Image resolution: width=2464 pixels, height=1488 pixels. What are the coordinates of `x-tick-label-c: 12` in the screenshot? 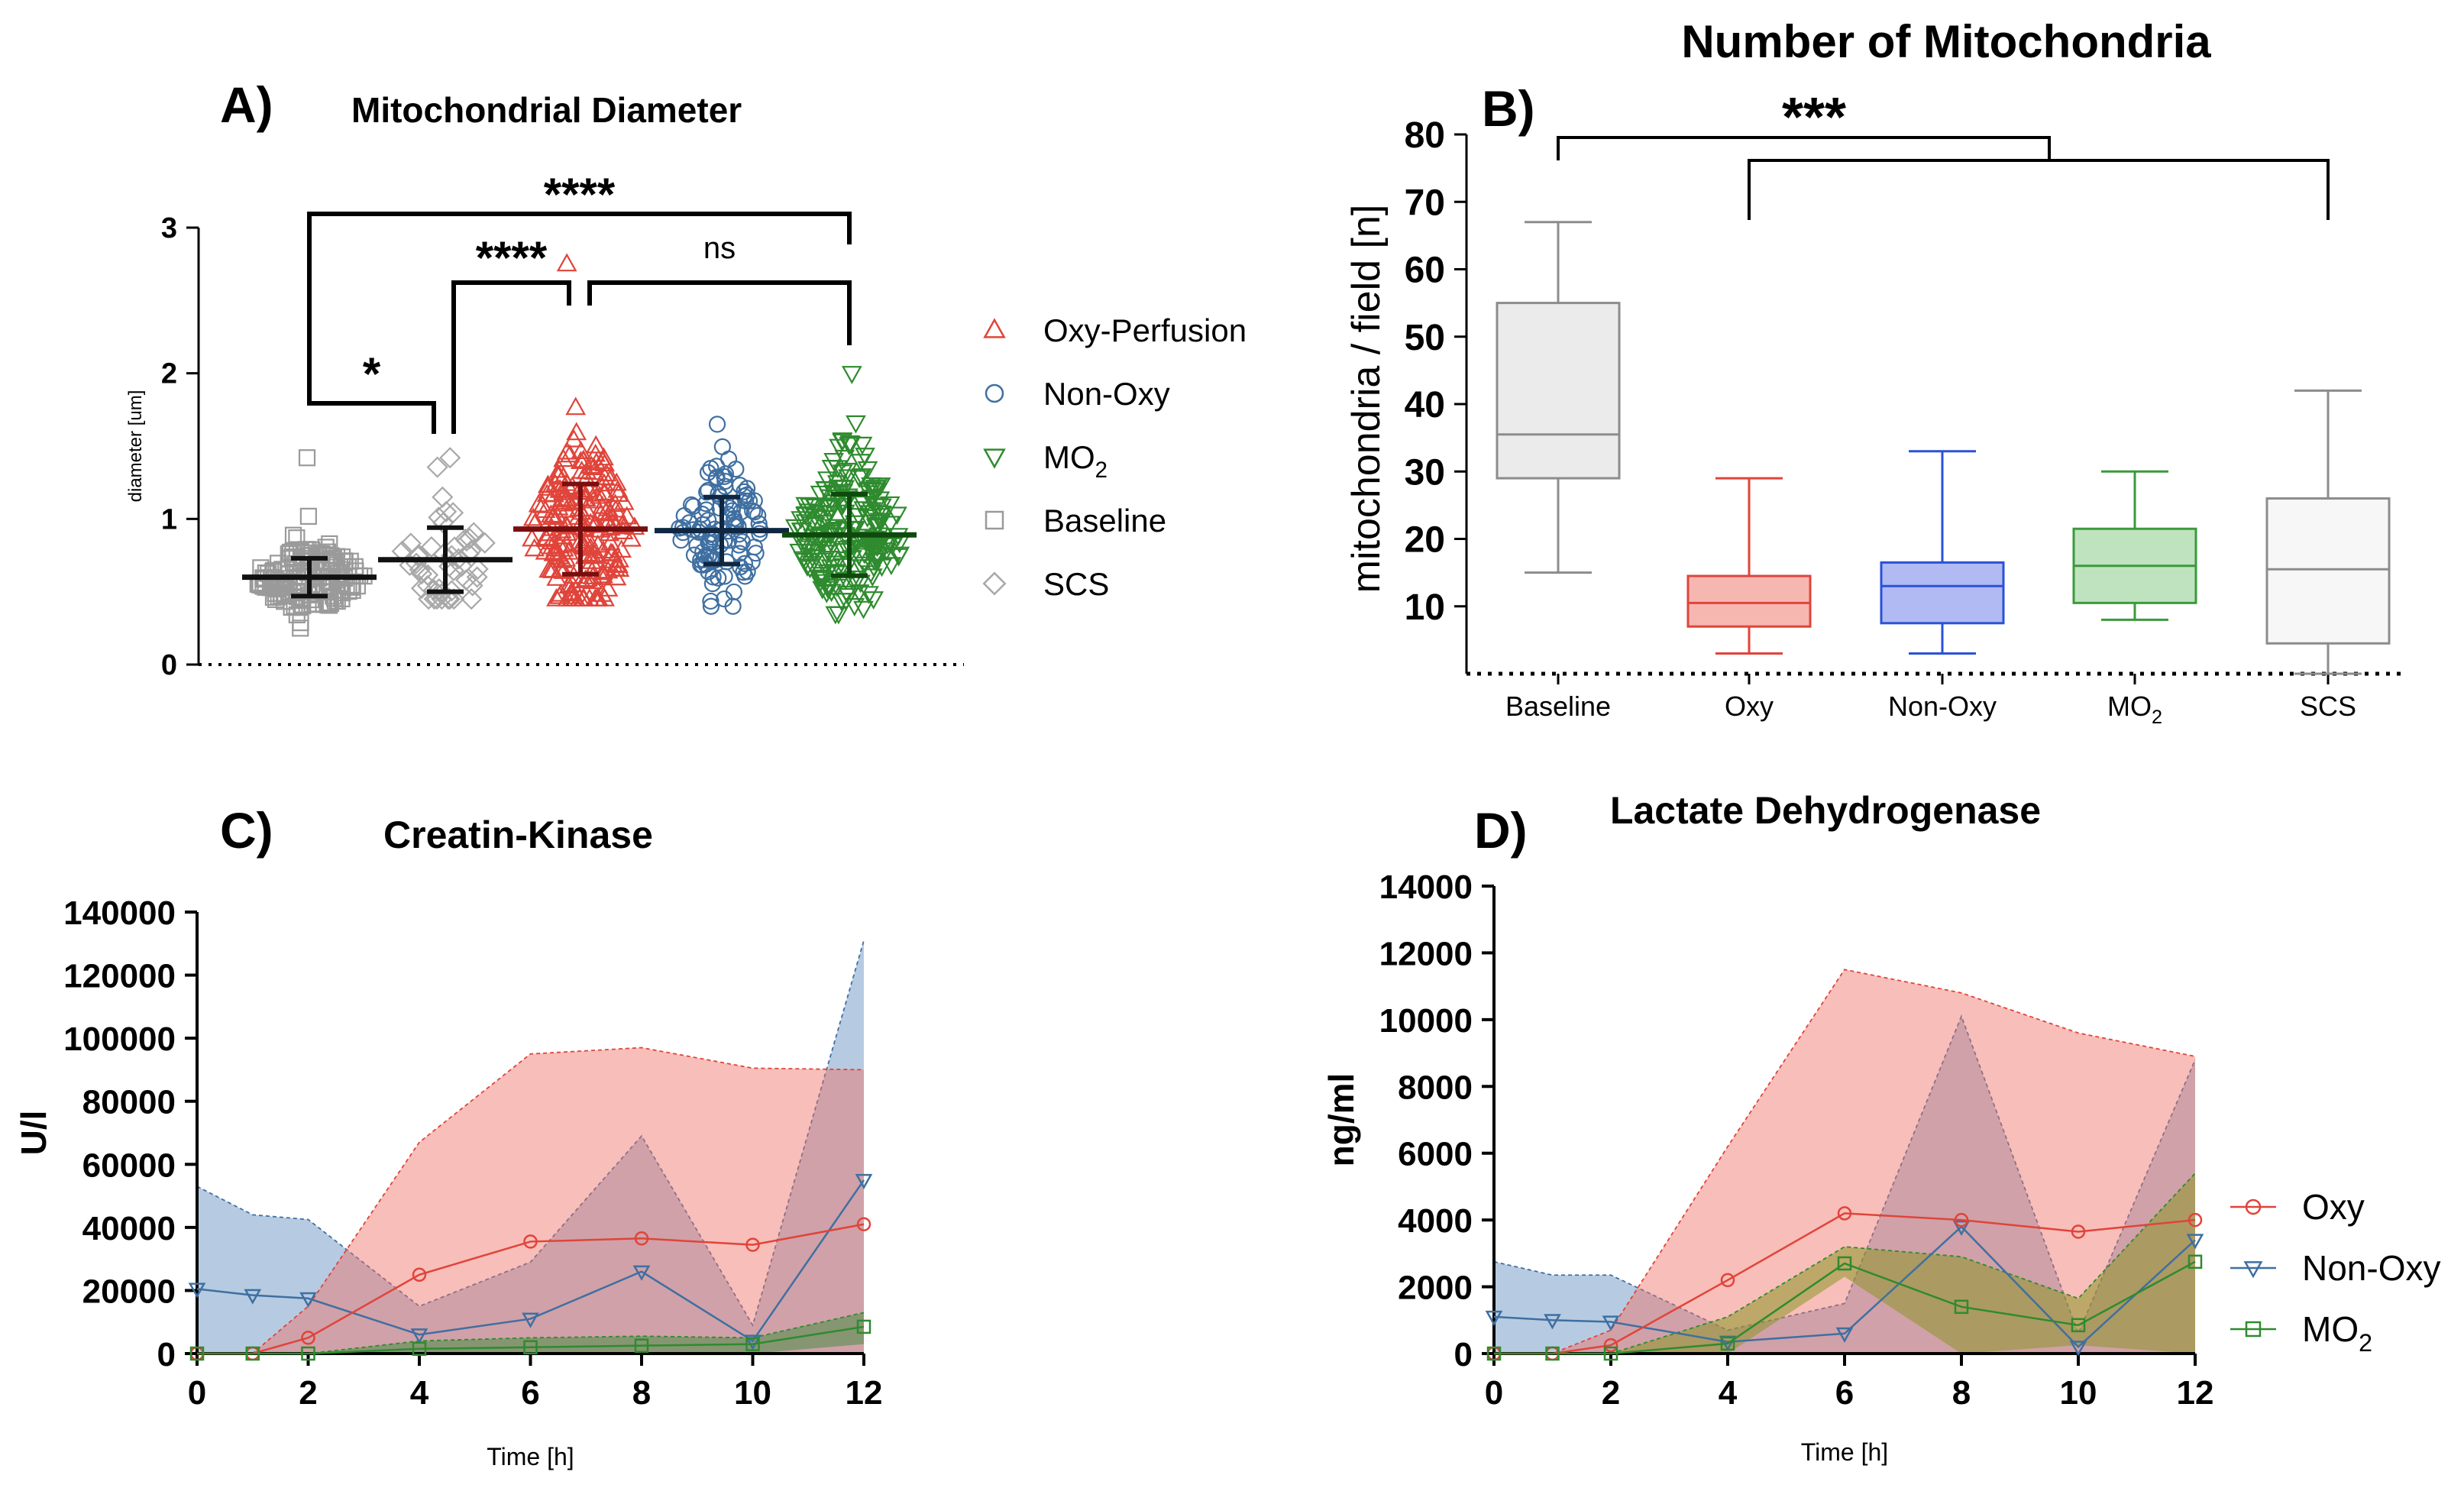 It's located at (864, 1393).